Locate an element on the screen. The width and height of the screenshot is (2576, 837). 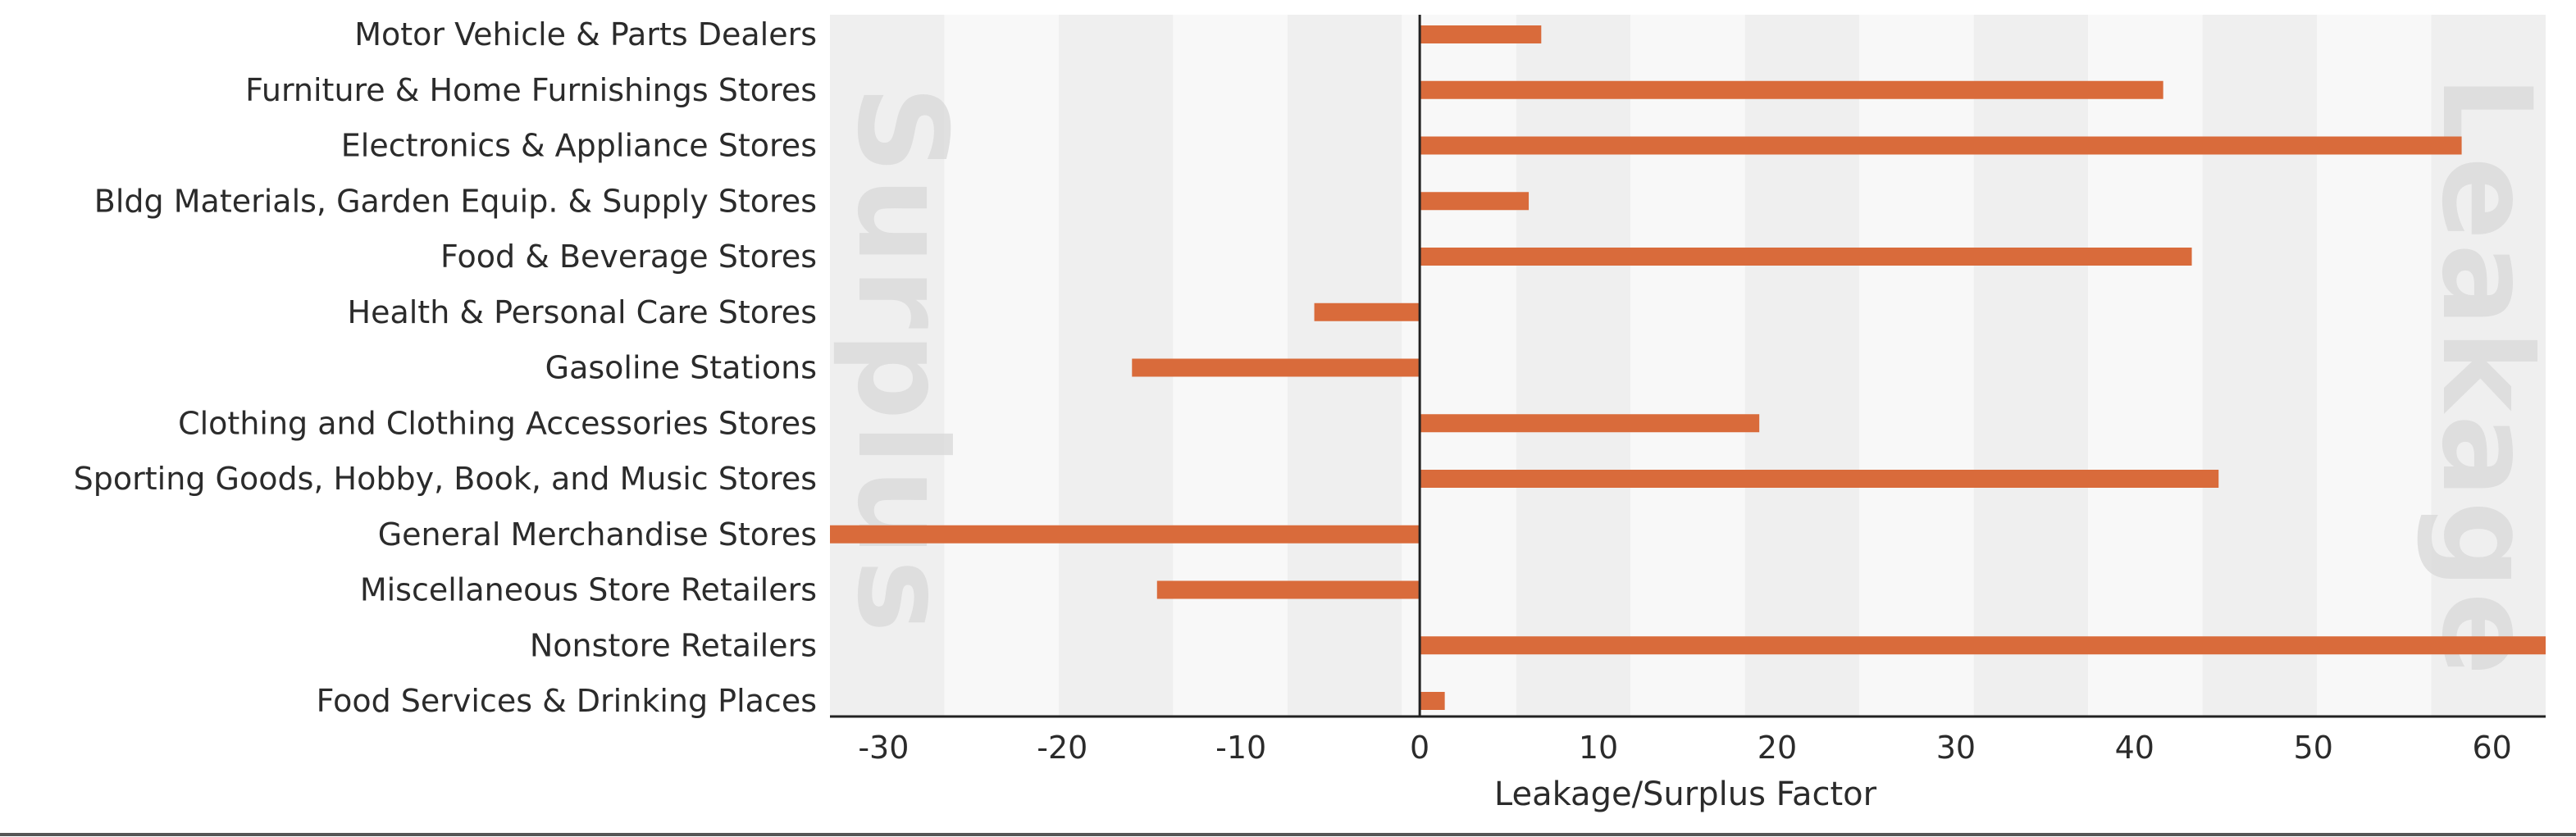
category-label: Electronics & Appliance Stores is located at coordinates (579, 146).